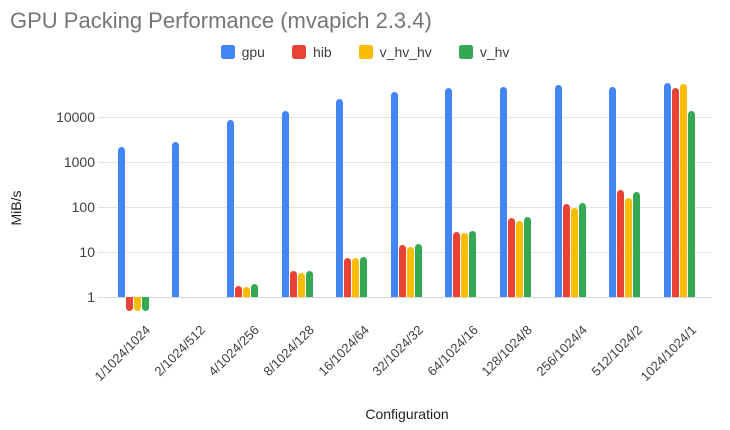 This screenshot has height=430, width=730. I want to click on bar-gpu-1024/1024/1, so click(667, 189).